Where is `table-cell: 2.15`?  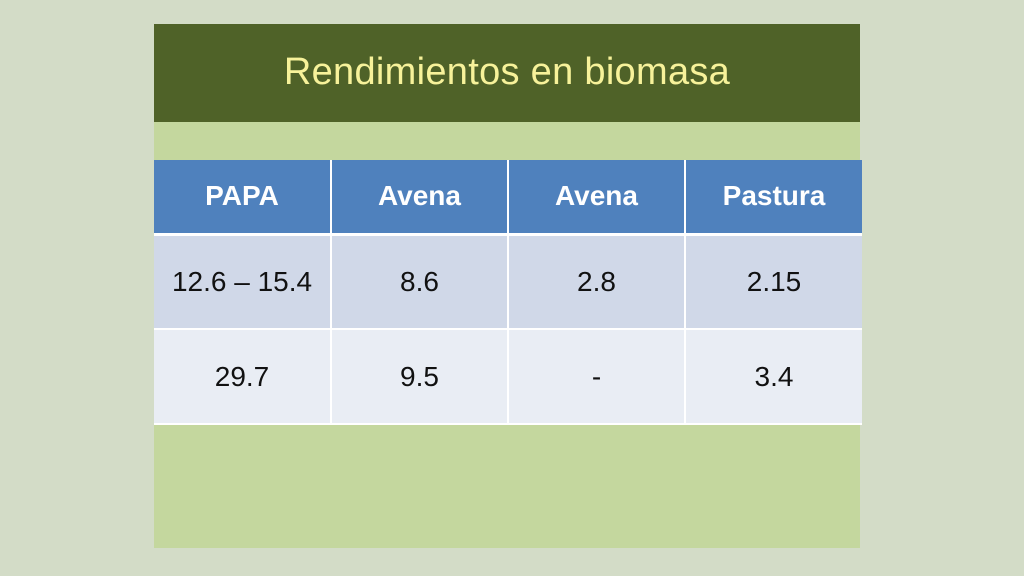
table-cell: 2.15 is located at coordinates (773, 282).